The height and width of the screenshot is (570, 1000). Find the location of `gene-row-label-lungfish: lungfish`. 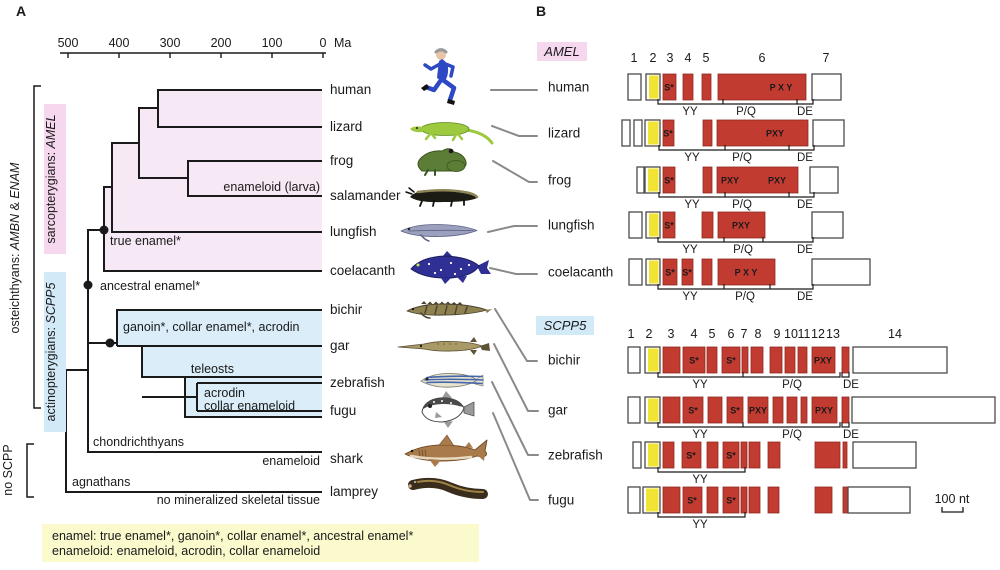

gene-row-label-lungfish: lungfish is located at coordinates (571, 225).